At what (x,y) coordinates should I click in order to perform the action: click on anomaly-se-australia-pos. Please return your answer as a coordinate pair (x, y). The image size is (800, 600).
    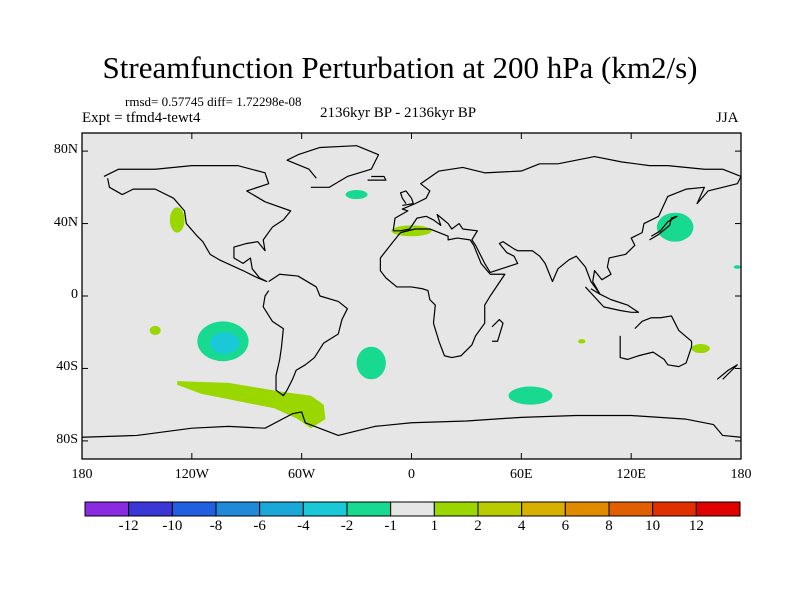
    Looking at the image, I should click on (700, 348).